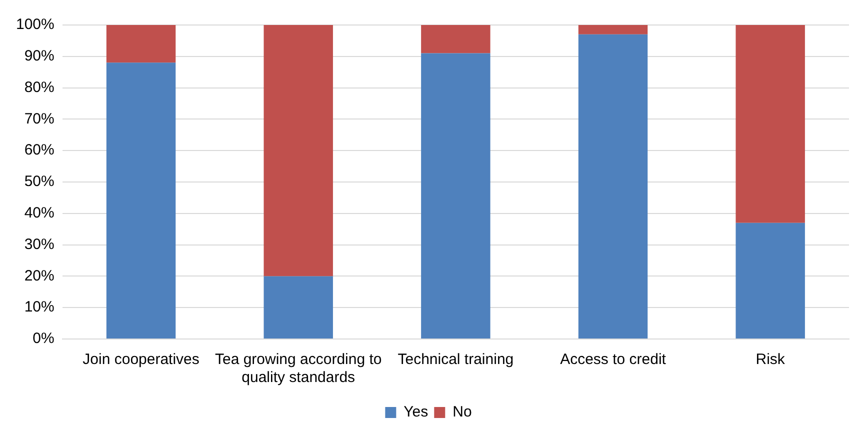  I want to click on y-tick-label: 50%, so click(39, 181).